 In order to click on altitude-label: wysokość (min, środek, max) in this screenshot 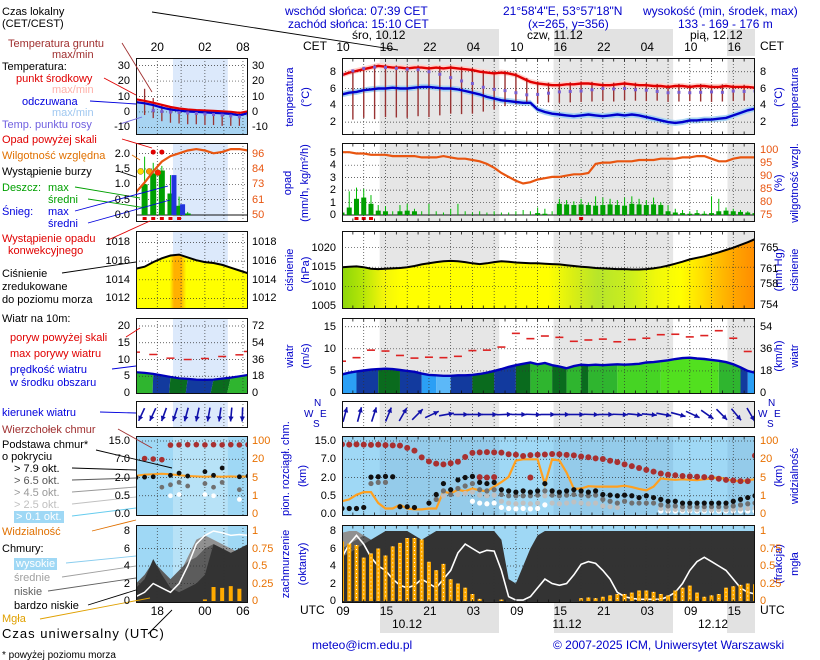, I will do `click(720, 11)`.